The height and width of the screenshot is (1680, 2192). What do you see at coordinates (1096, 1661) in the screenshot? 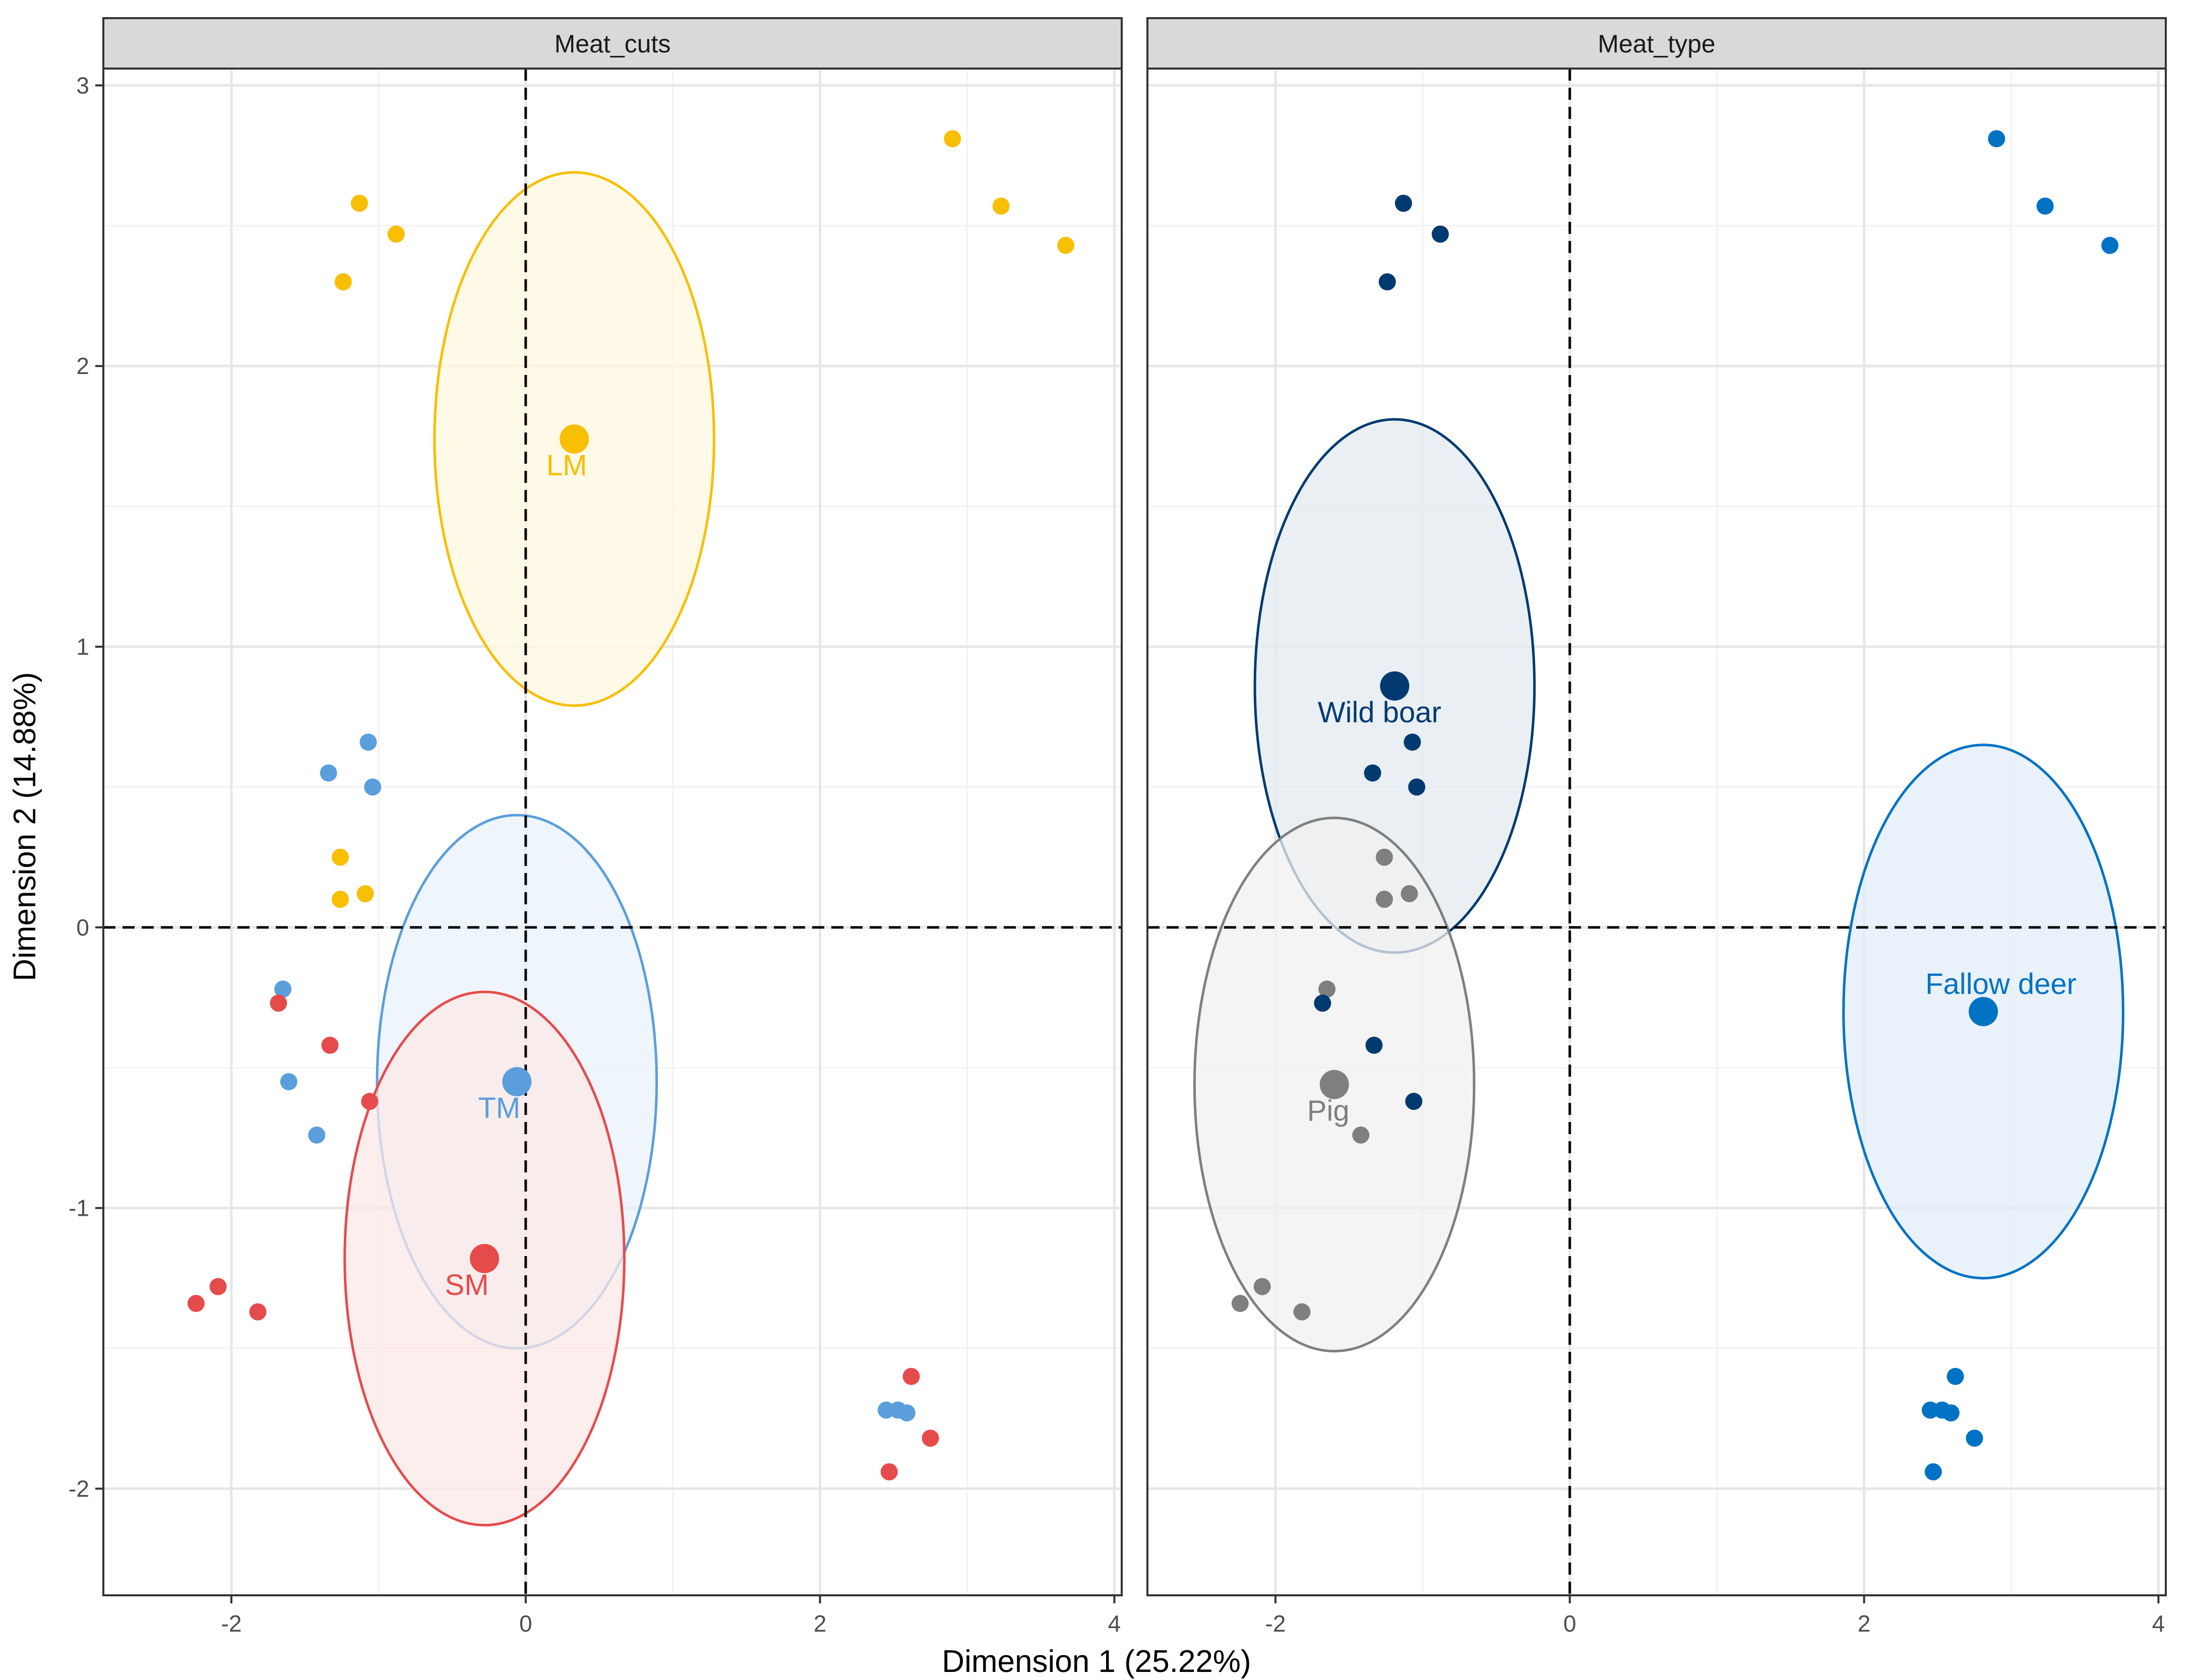
I see `x-axis-title: Dimension 1 (25.22%)` at bounding box center [1096, 1661].